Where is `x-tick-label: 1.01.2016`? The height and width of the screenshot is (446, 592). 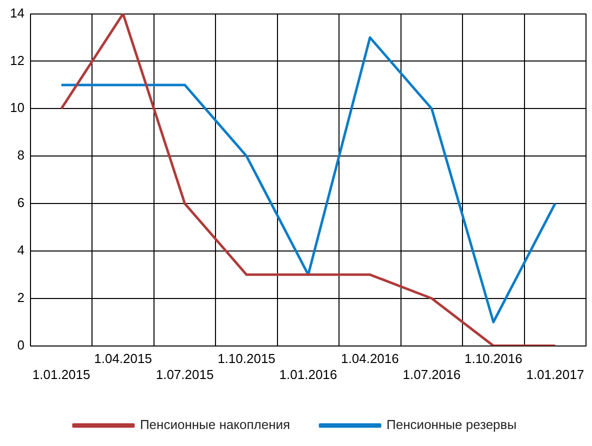
x-tick-label: 1.01.2016 is located at coordinates (308, 374).